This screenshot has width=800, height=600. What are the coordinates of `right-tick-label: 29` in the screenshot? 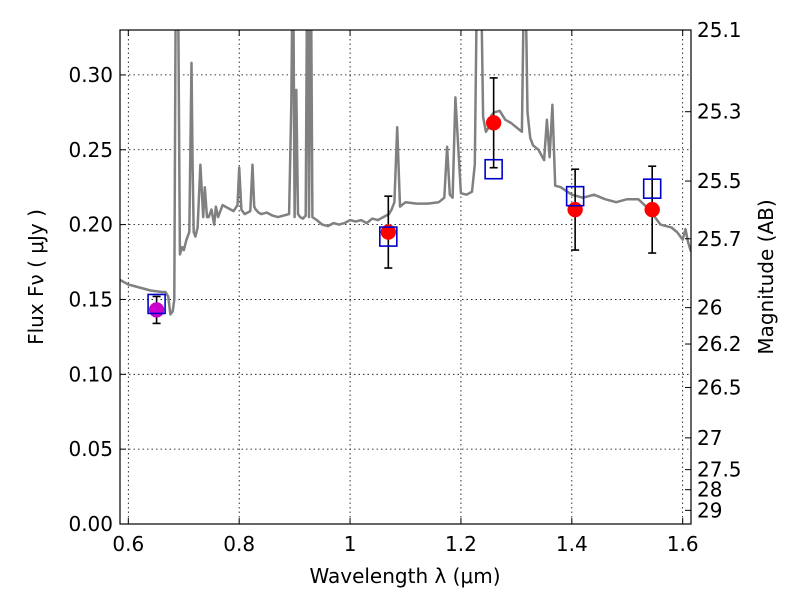 It's located at (709, 510).